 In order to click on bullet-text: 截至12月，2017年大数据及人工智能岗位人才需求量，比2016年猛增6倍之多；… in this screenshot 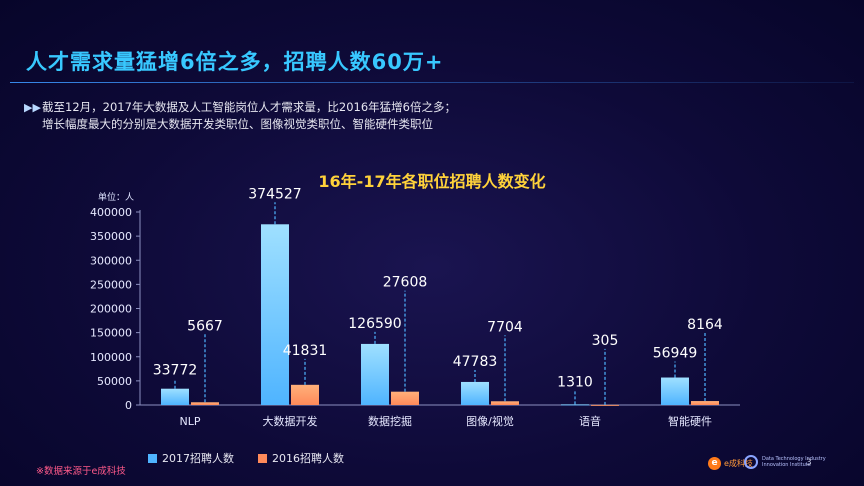, I will do `click(249, 116)`.